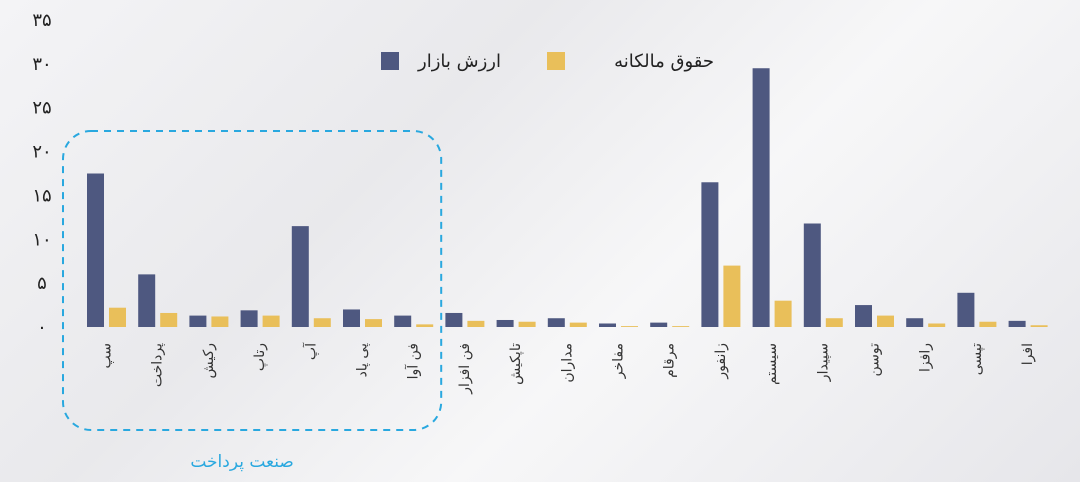 This screenshot has height=482, width=1080. I want to click on y-tick-label: ۱۰, so click(41, 239).